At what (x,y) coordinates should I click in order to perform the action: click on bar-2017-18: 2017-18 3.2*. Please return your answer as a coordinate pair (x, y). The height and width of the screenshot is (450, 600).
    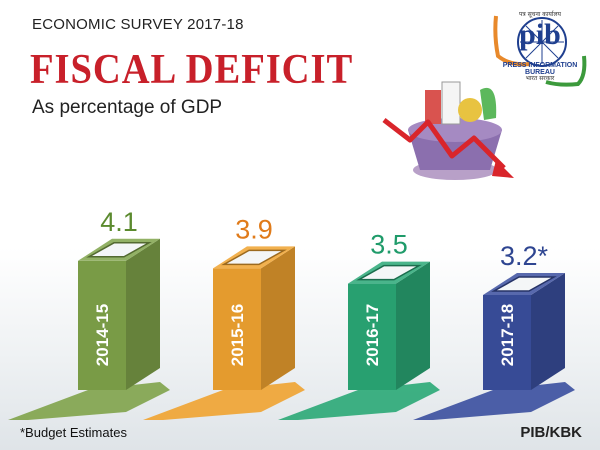
    Looking at the image, I should click on (494, 330).